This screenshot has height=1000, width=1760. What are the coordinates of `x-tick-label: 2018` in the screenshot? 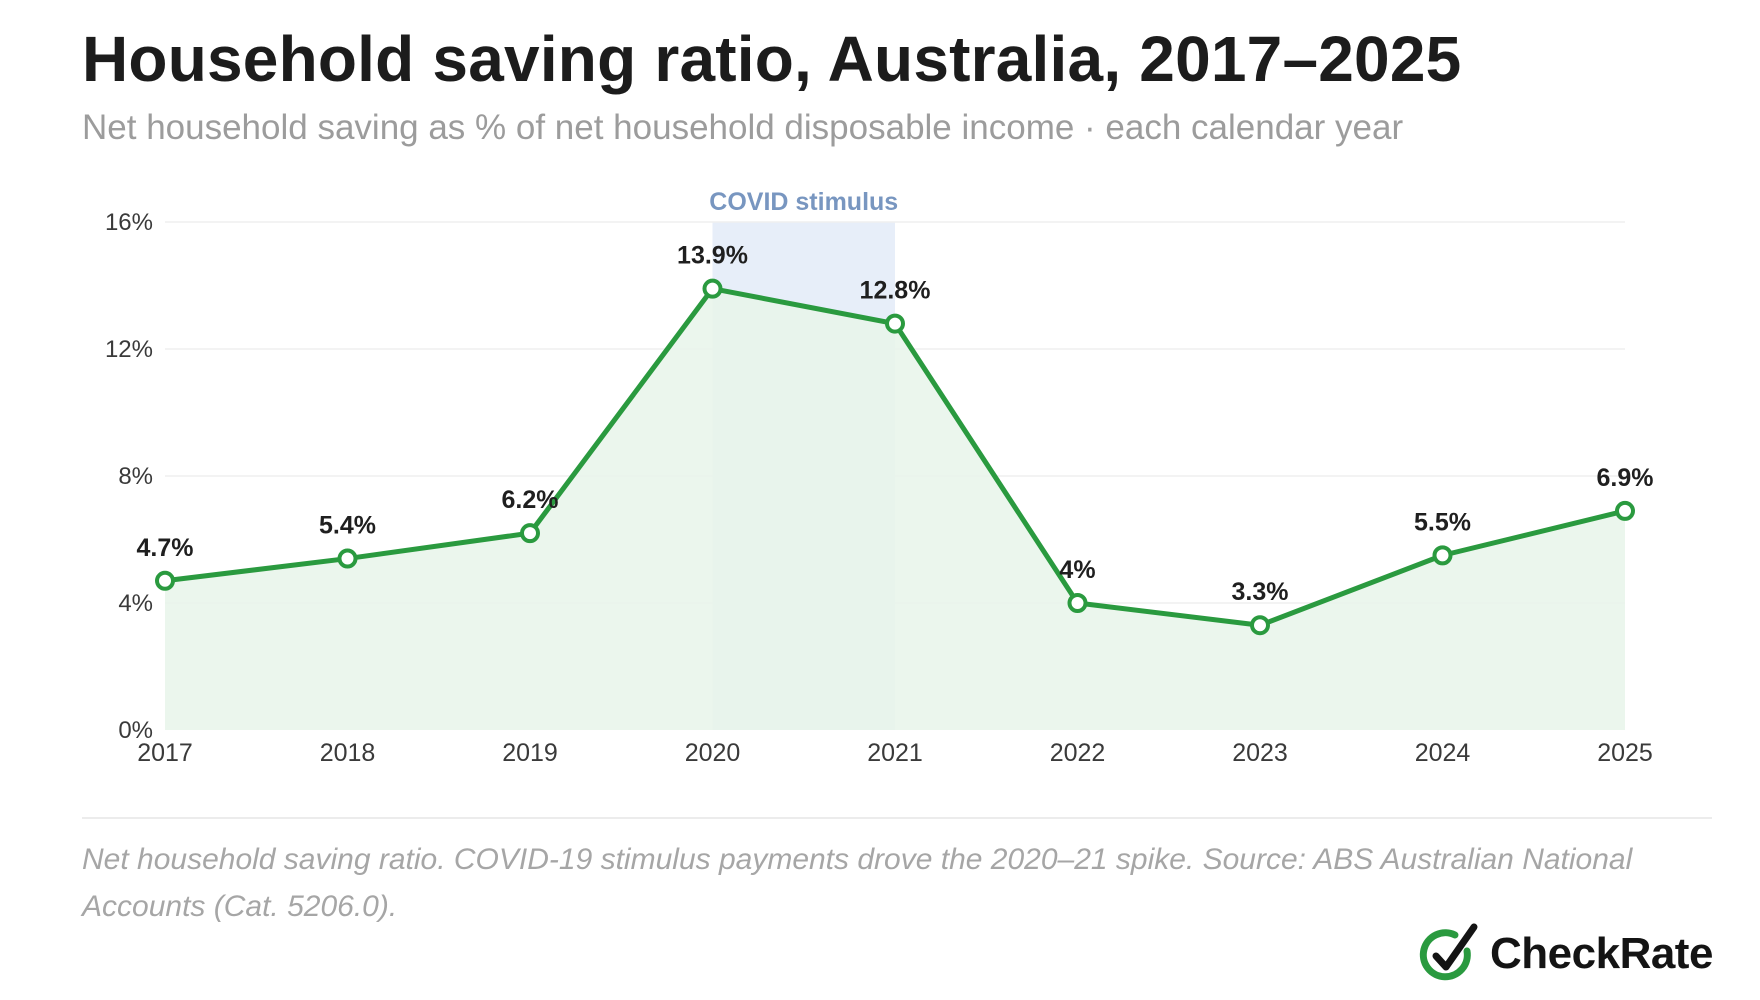 It's located at (348, 753).